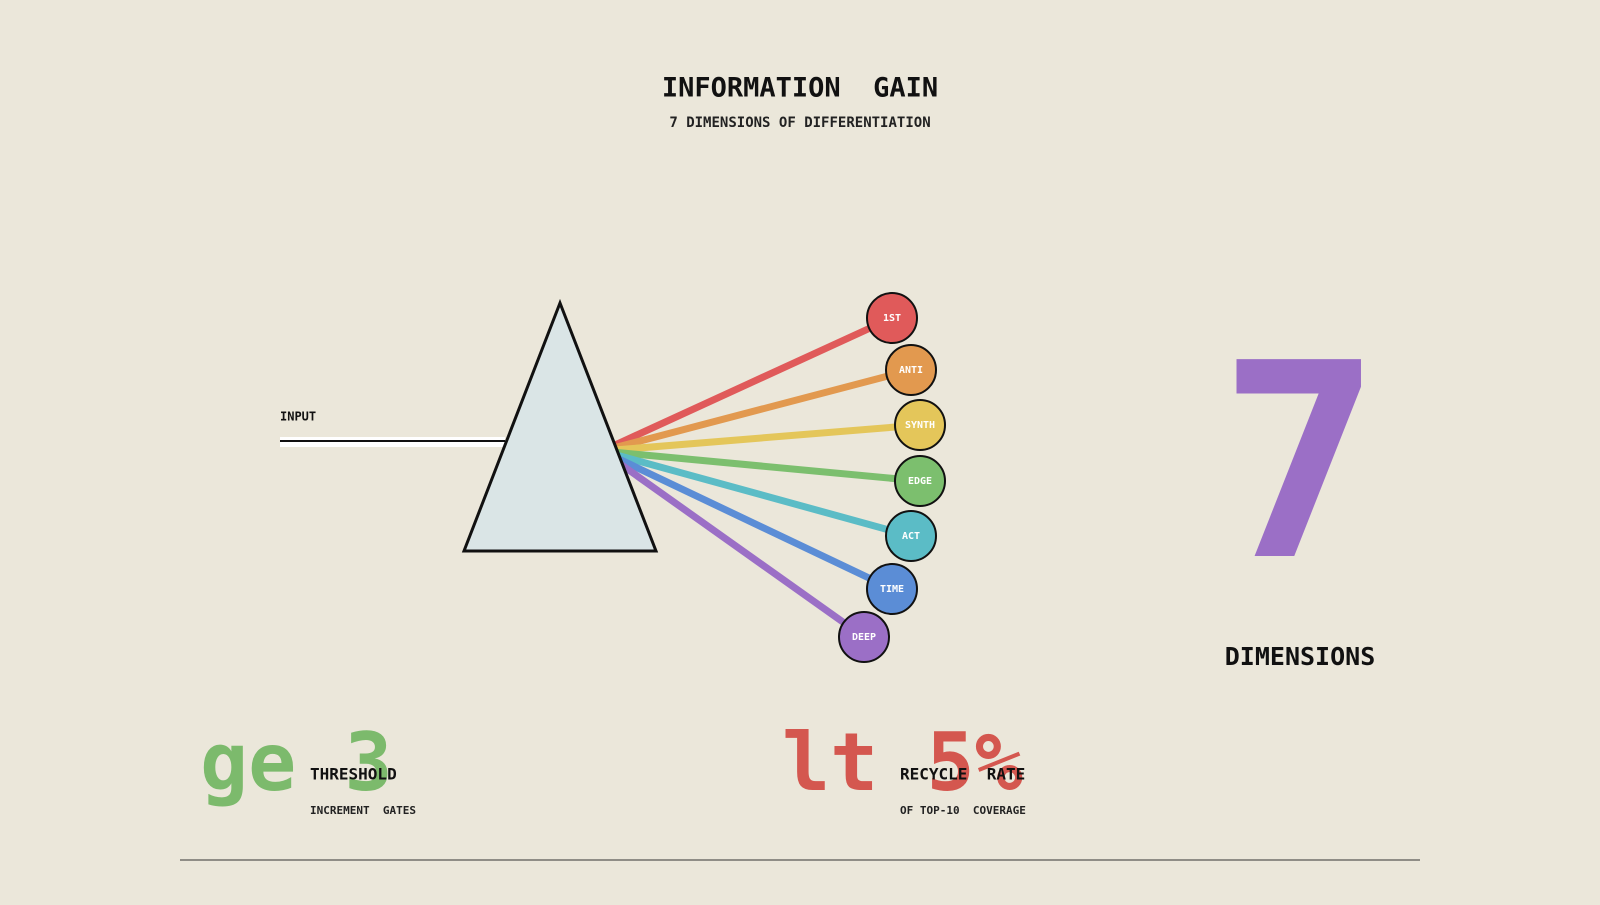  What do you see at coordinates (963, 810) in the screenshot?
I see `stat-sub: OF TOP-10 COVERAGE` at bounding box center [963, 810].